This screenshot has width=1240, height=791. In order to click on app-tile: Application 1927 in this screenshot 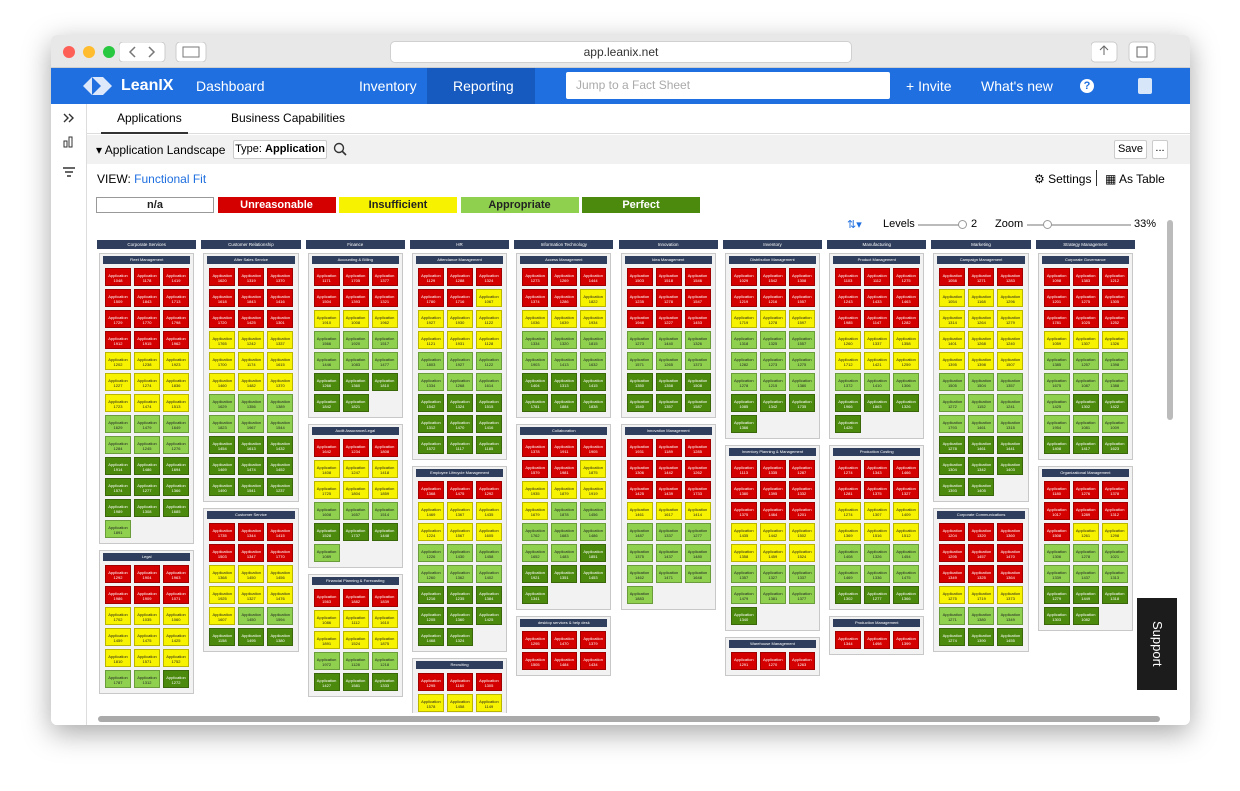, I will do `click(459, 361)`.